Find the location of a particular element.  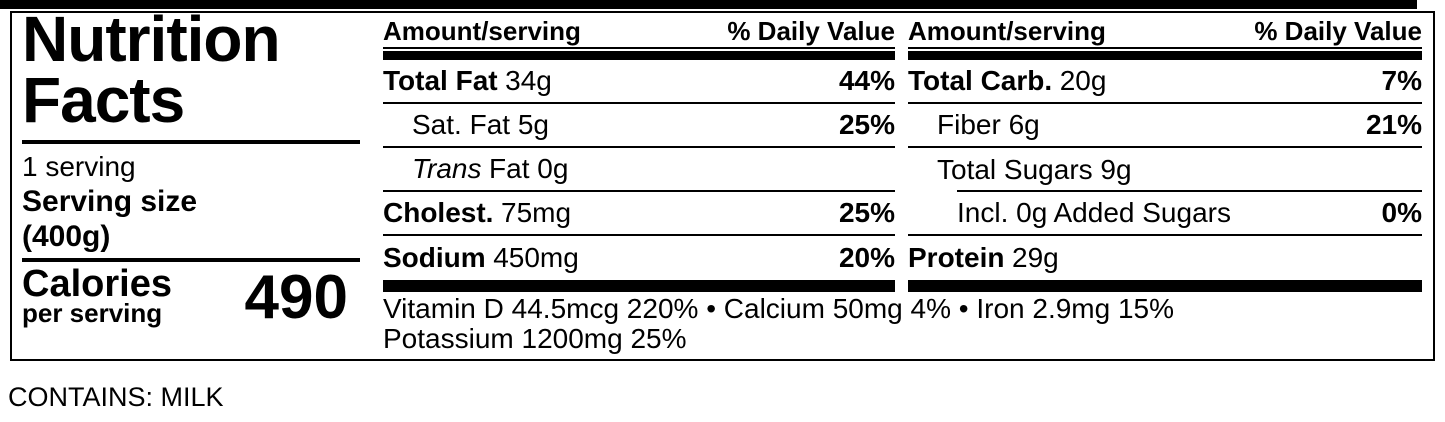

calories-label: Calories is located at coordinates (97, 284).